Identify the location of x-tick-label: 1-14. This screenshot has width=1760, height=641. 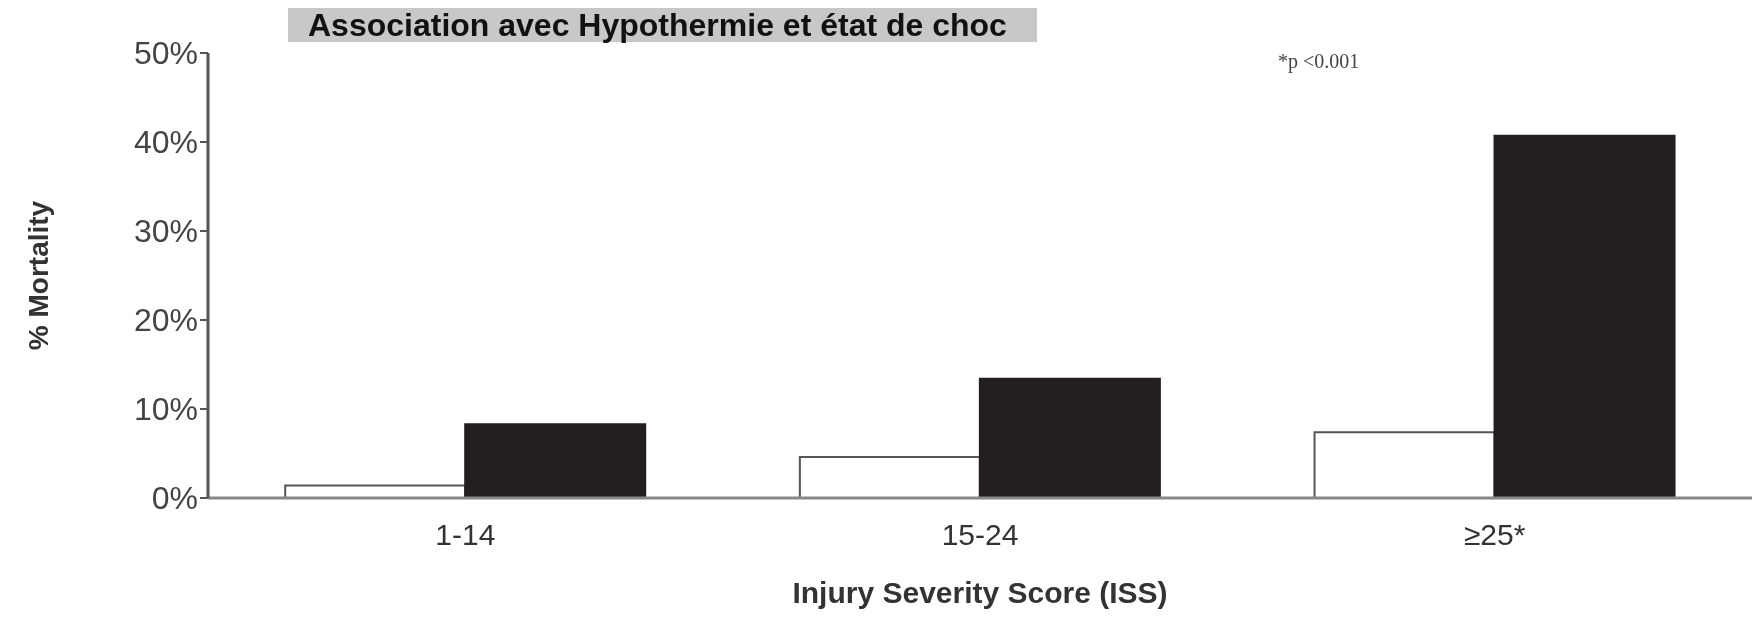
(465, 535).